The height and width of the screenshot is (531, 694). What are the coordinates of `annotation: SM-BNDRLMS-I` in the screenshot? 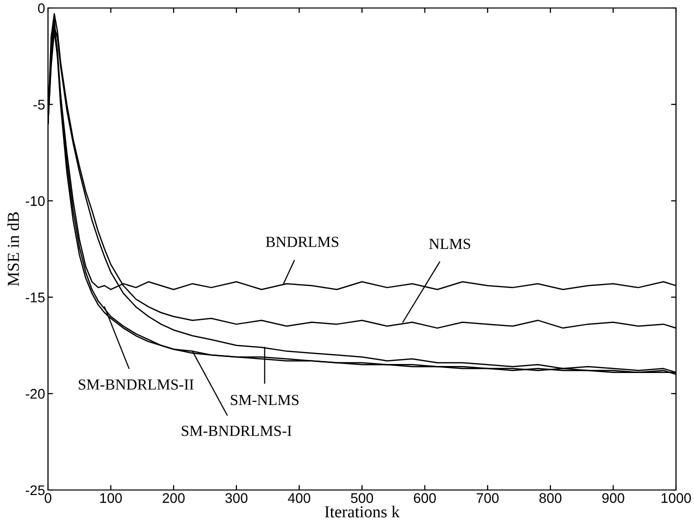 It's located at (237, 431).